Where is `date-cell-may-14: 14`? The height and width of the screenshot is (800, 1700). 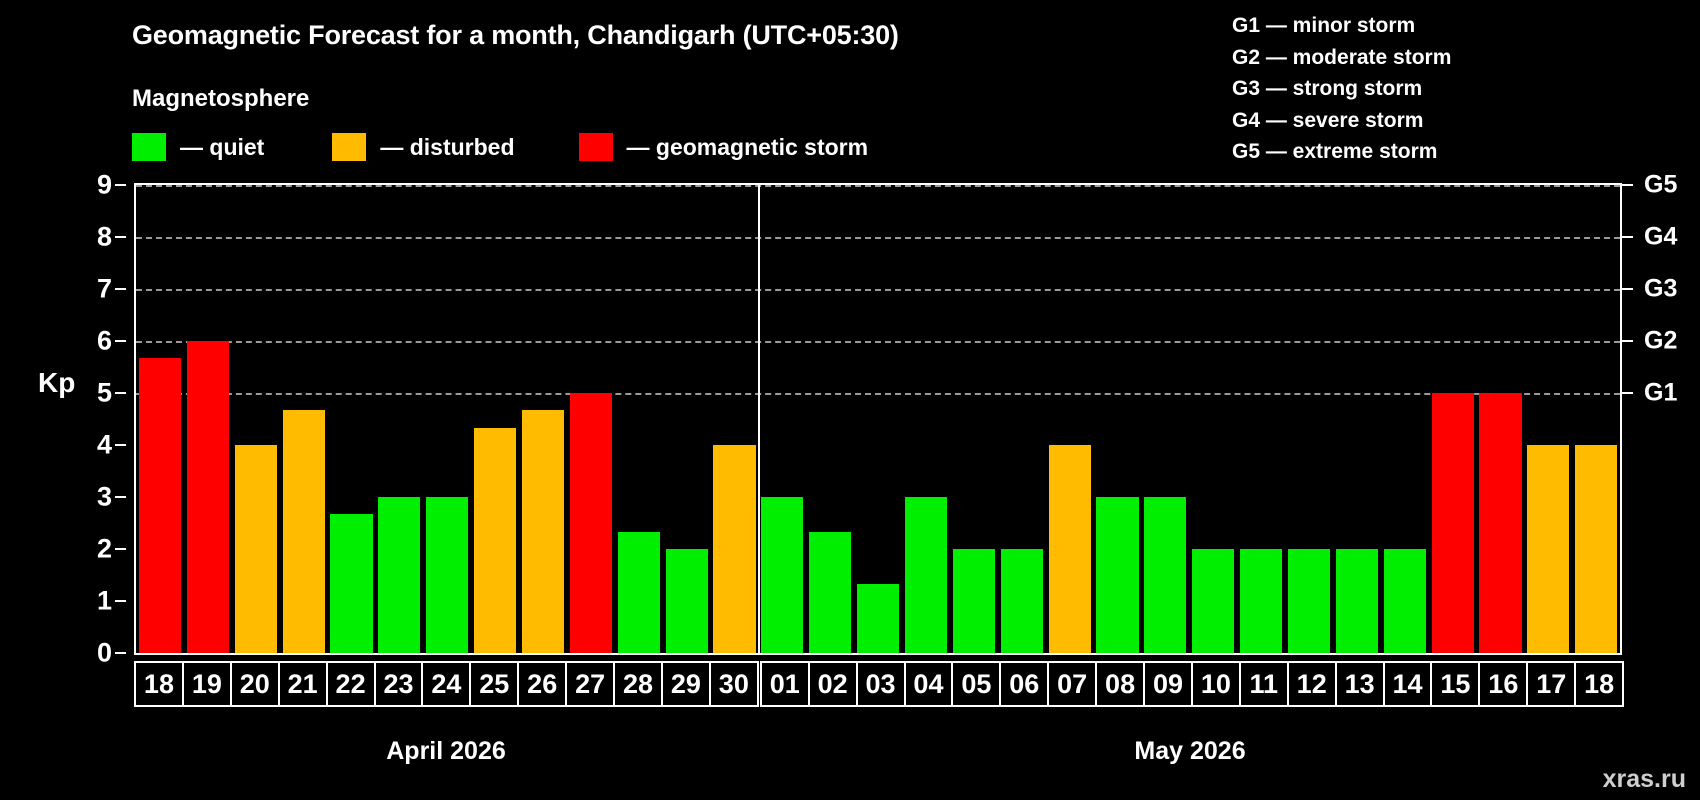 date-cell-may-14: 14 is located at coordinates (1407, 684).